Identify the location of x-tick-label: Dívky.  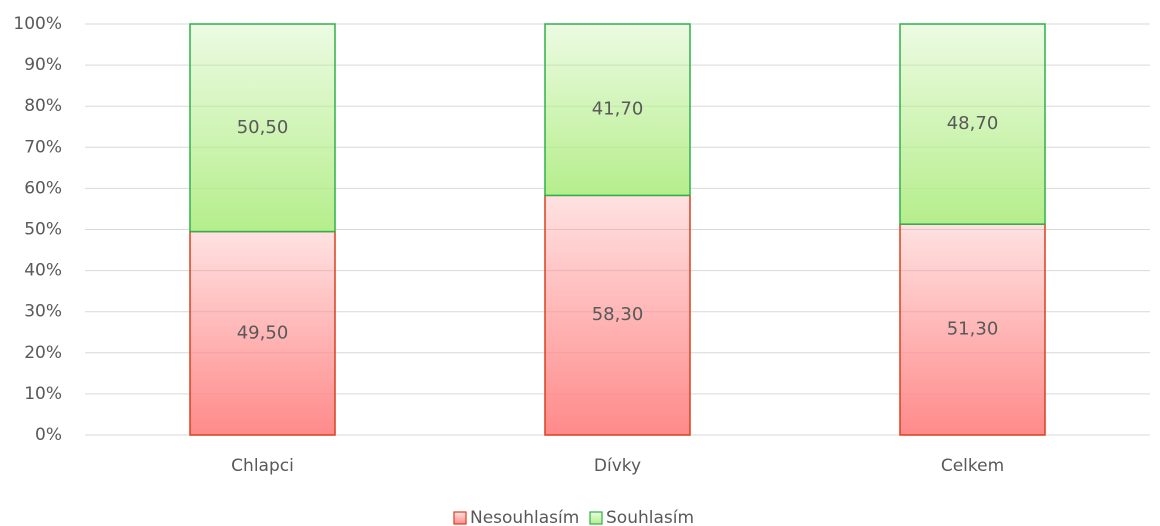
(617, 466).